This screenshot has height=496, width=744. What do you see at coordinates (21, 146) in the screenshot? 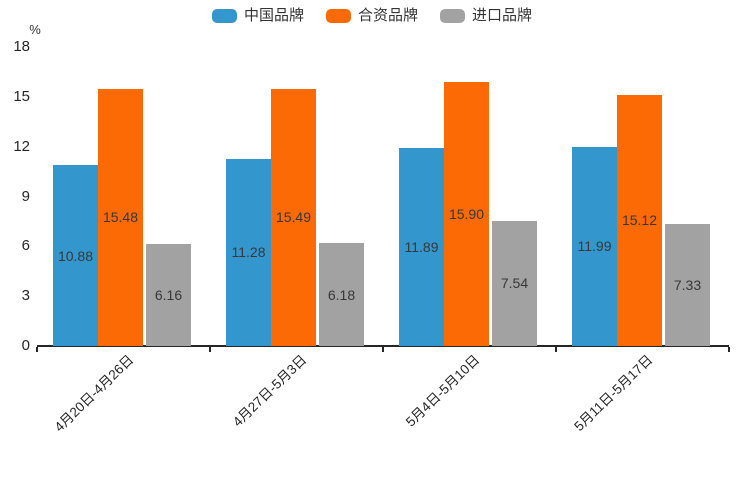
I see `y-axis-tick-label: 12` at bounding box center [21, 146].